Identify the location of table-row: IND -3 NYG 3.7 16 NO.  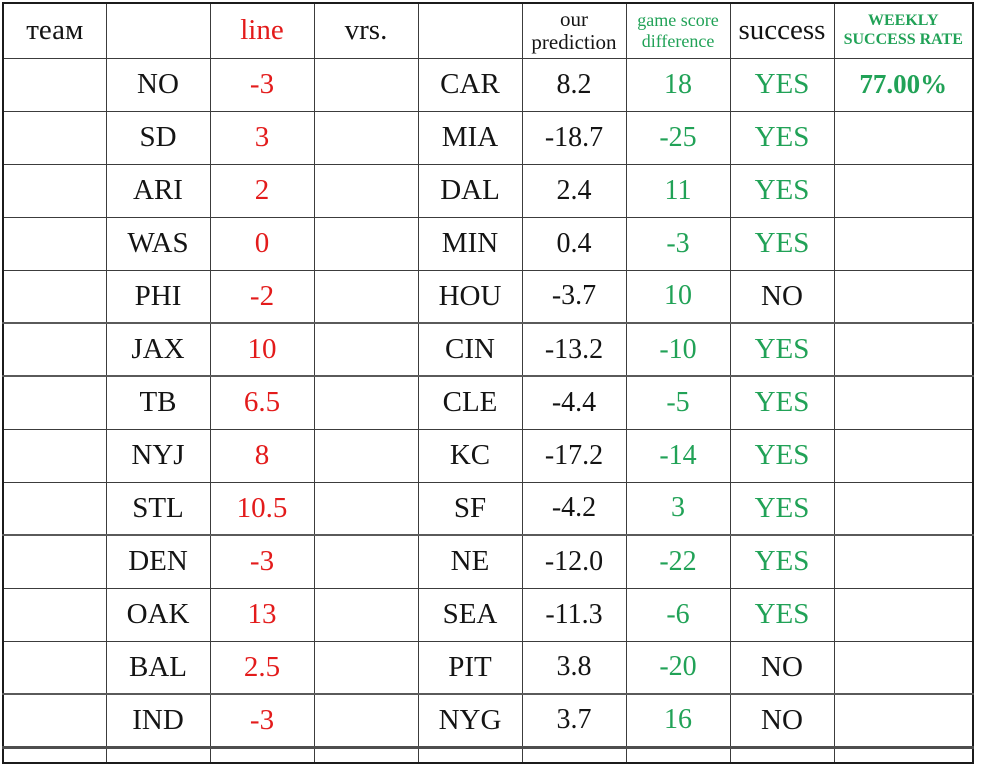
(488, 720).